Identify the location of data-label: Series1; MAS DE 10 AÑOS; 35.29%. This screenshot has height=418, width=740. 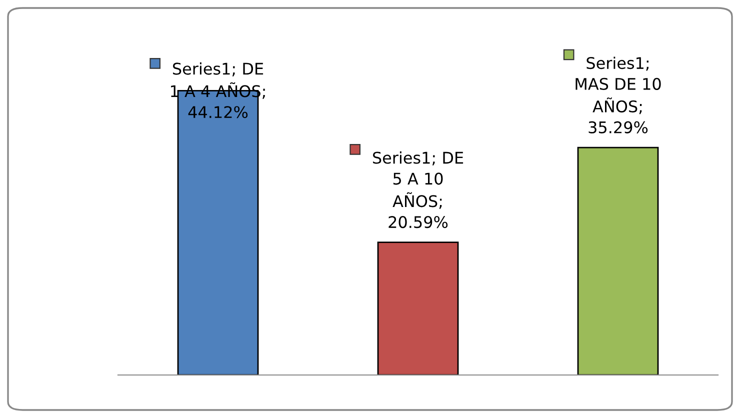
(618, 95).